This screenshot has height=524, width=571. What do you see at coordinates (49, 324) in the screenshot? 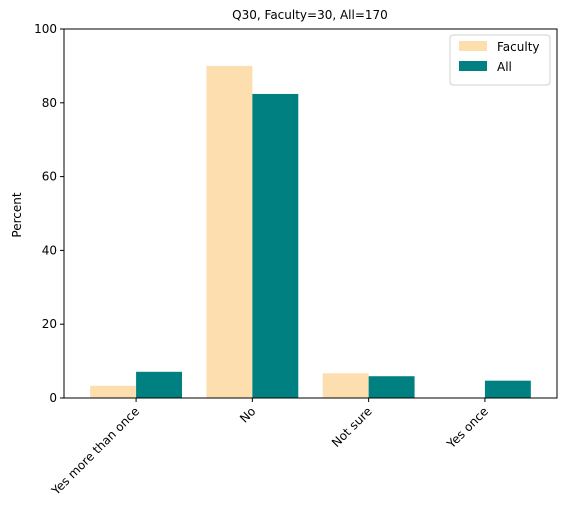
I see `y-tick-label: 20` at bounding box center [49, 324].